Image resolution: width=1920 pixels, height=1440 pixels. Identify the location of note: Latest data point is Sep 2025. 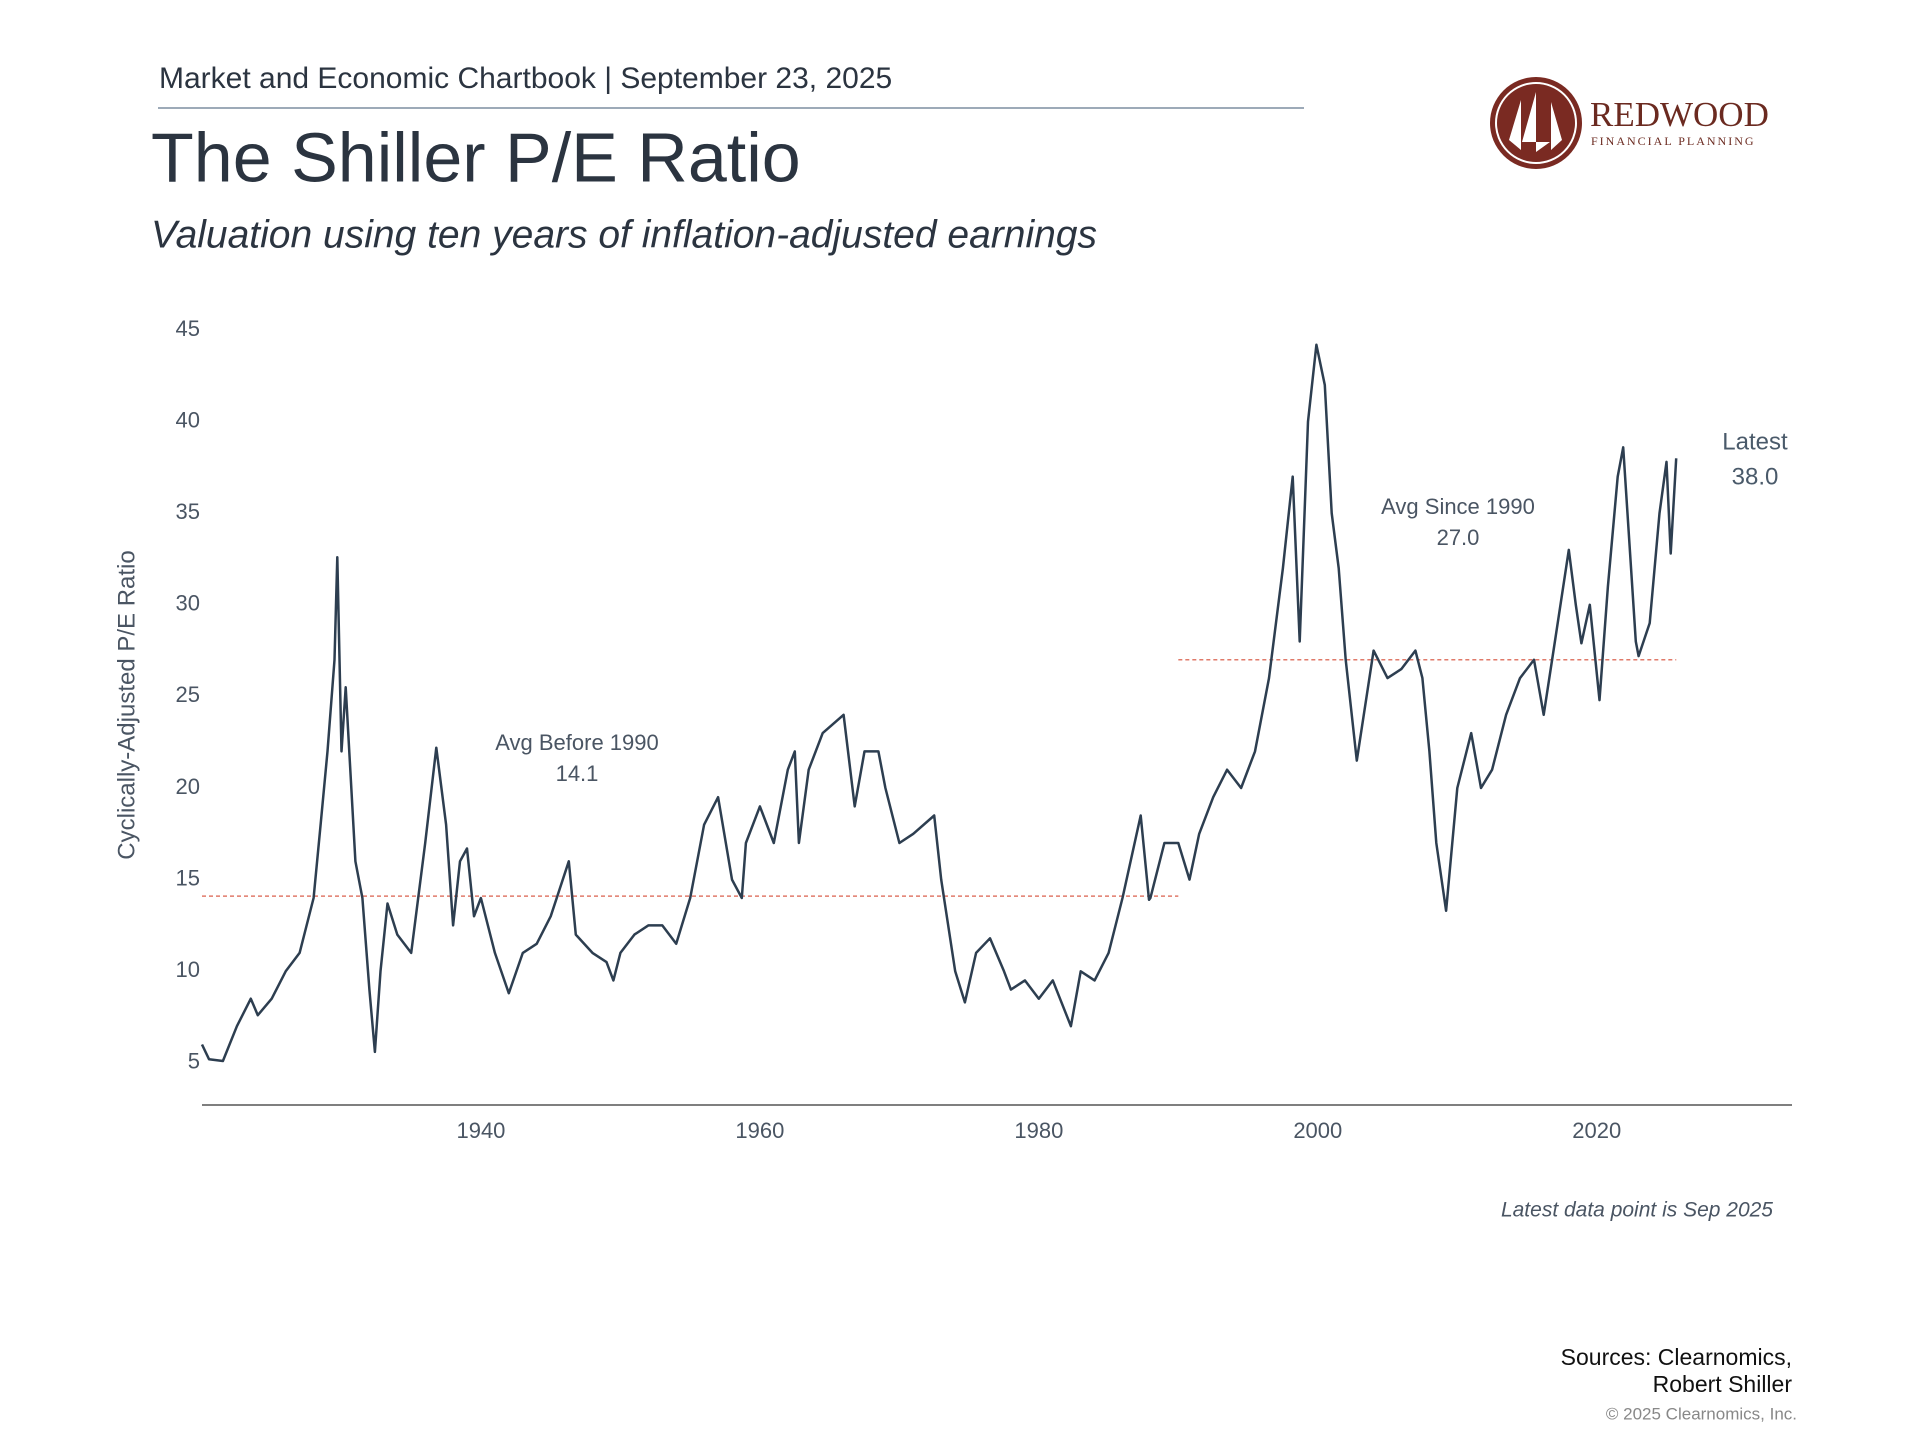
(1637, 1210).